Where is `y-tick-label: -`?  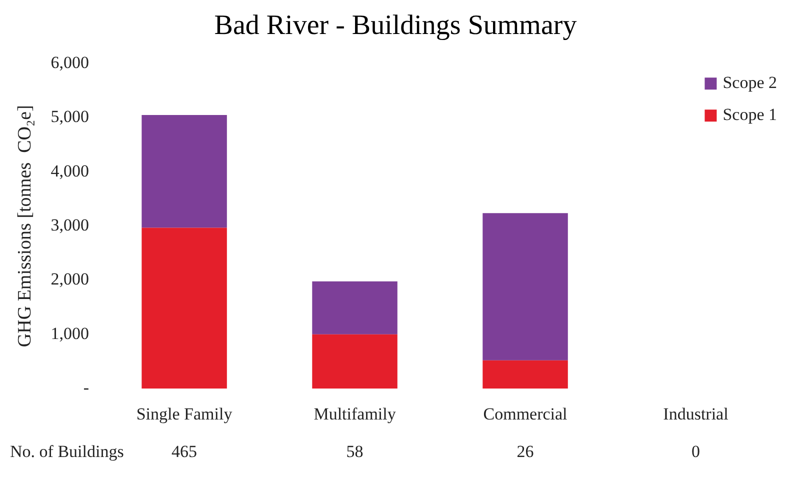
y-tick-label: - is located at coordinates (86, 388).